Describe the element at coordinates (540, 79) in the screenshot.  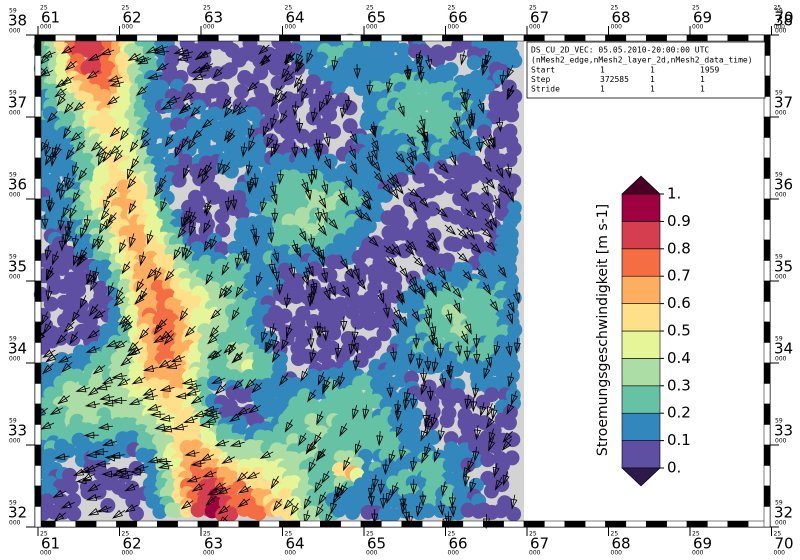
I see `info-cell: Step` at that location.